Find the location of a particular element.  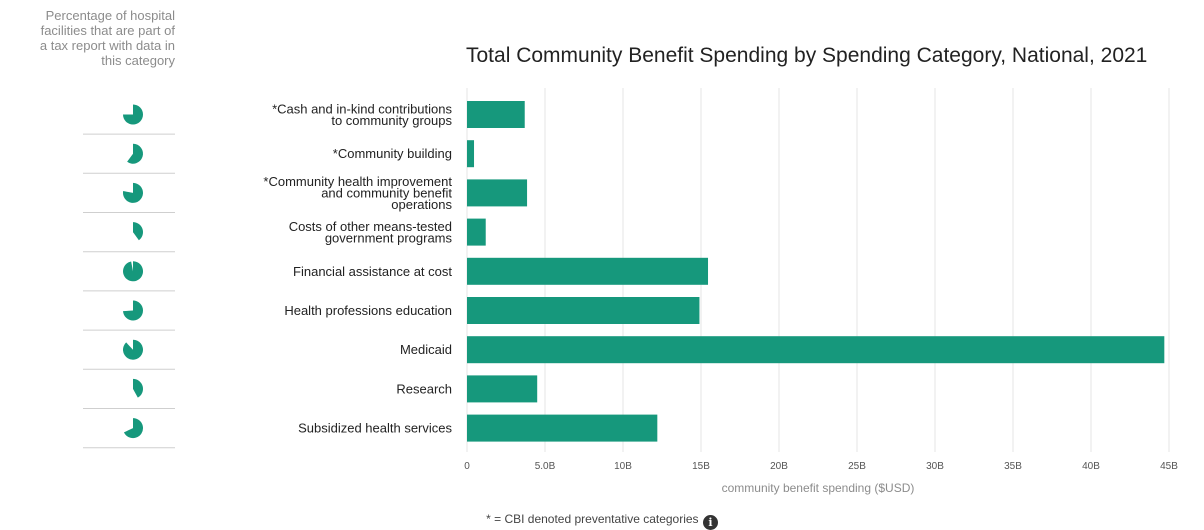

x-tick-label: 0 is located at coordinates (467, 466).